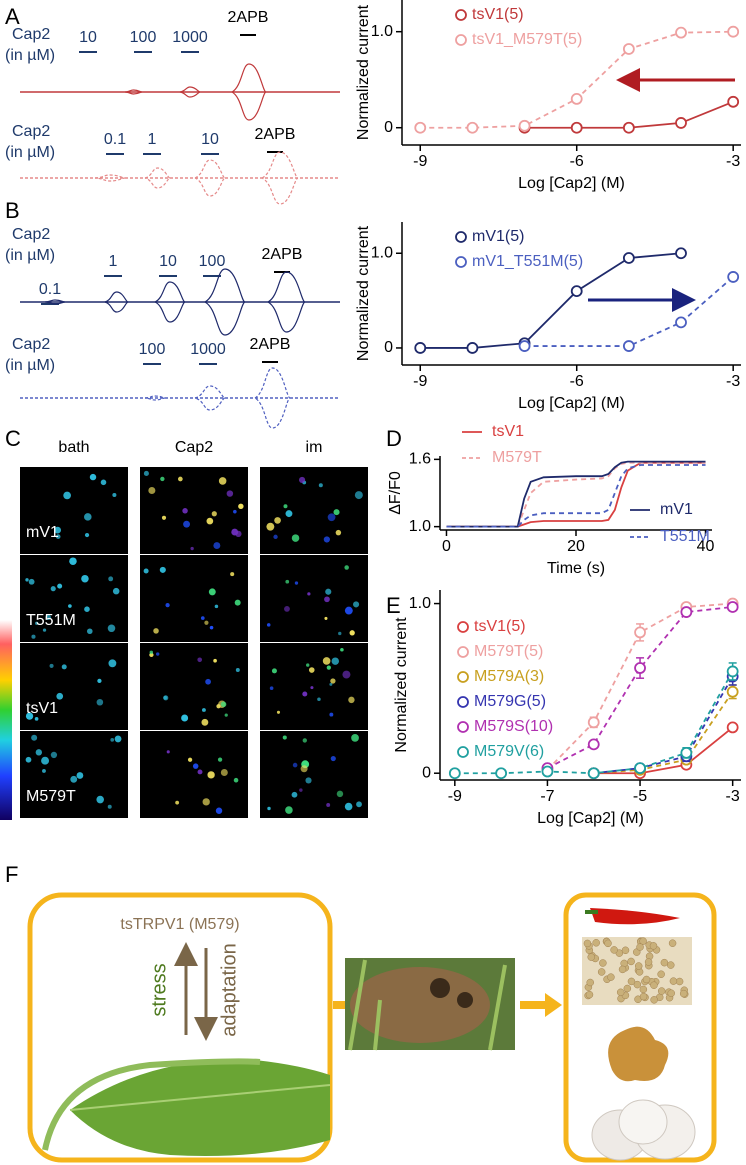  I want to click on legend-label: mV1, so click(676, 509).